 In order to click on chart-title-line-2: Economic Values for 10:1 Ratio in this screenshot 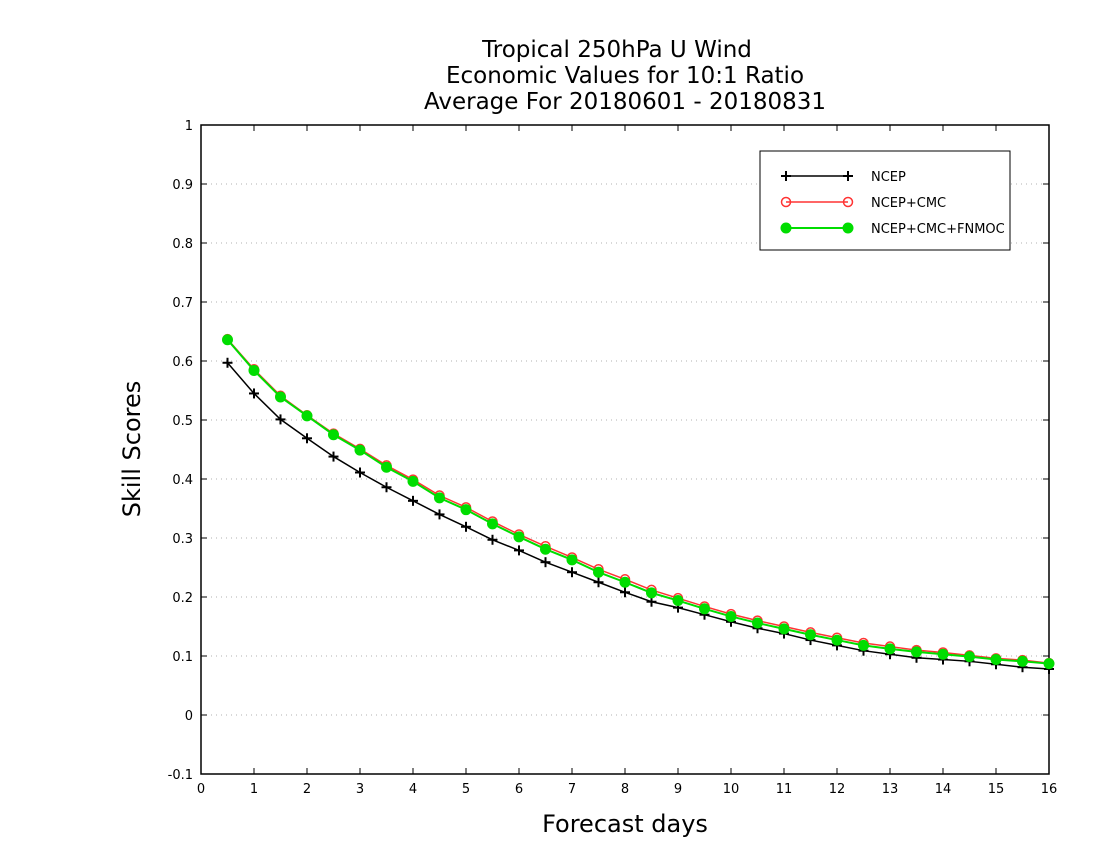, I will do `click(625, 76)`.